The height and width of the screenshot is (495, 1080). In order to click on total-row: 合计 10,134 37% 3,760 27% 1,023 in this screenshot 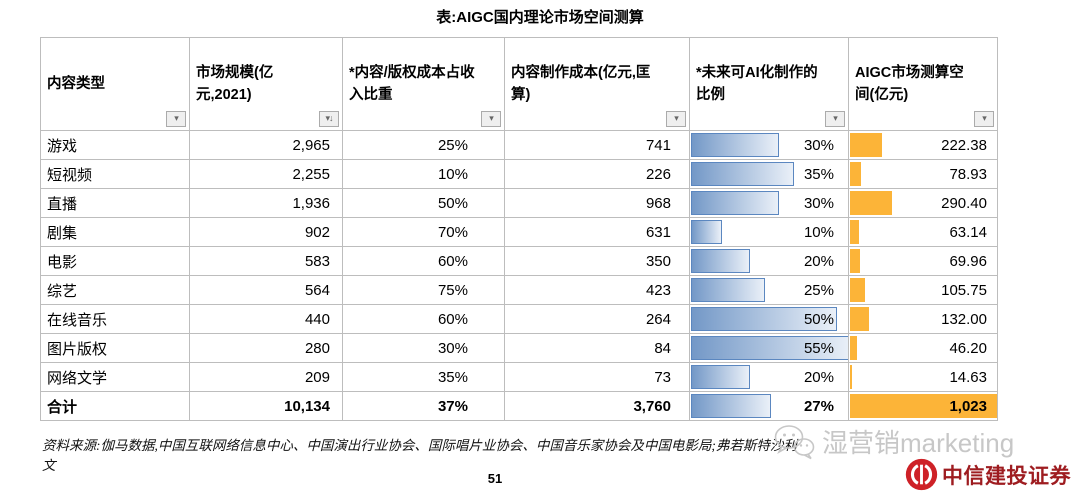, I will do `click(519, 406)`.